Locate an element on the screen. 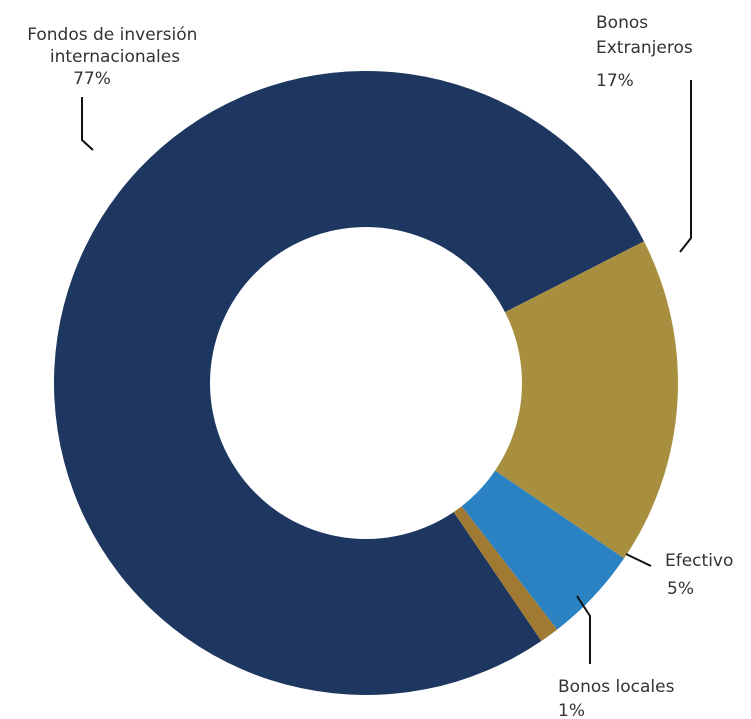 This screenshot has width=751, height=719. slice-label-fondos-line1: Fondos de inversión is located at coordinates (112, 35).